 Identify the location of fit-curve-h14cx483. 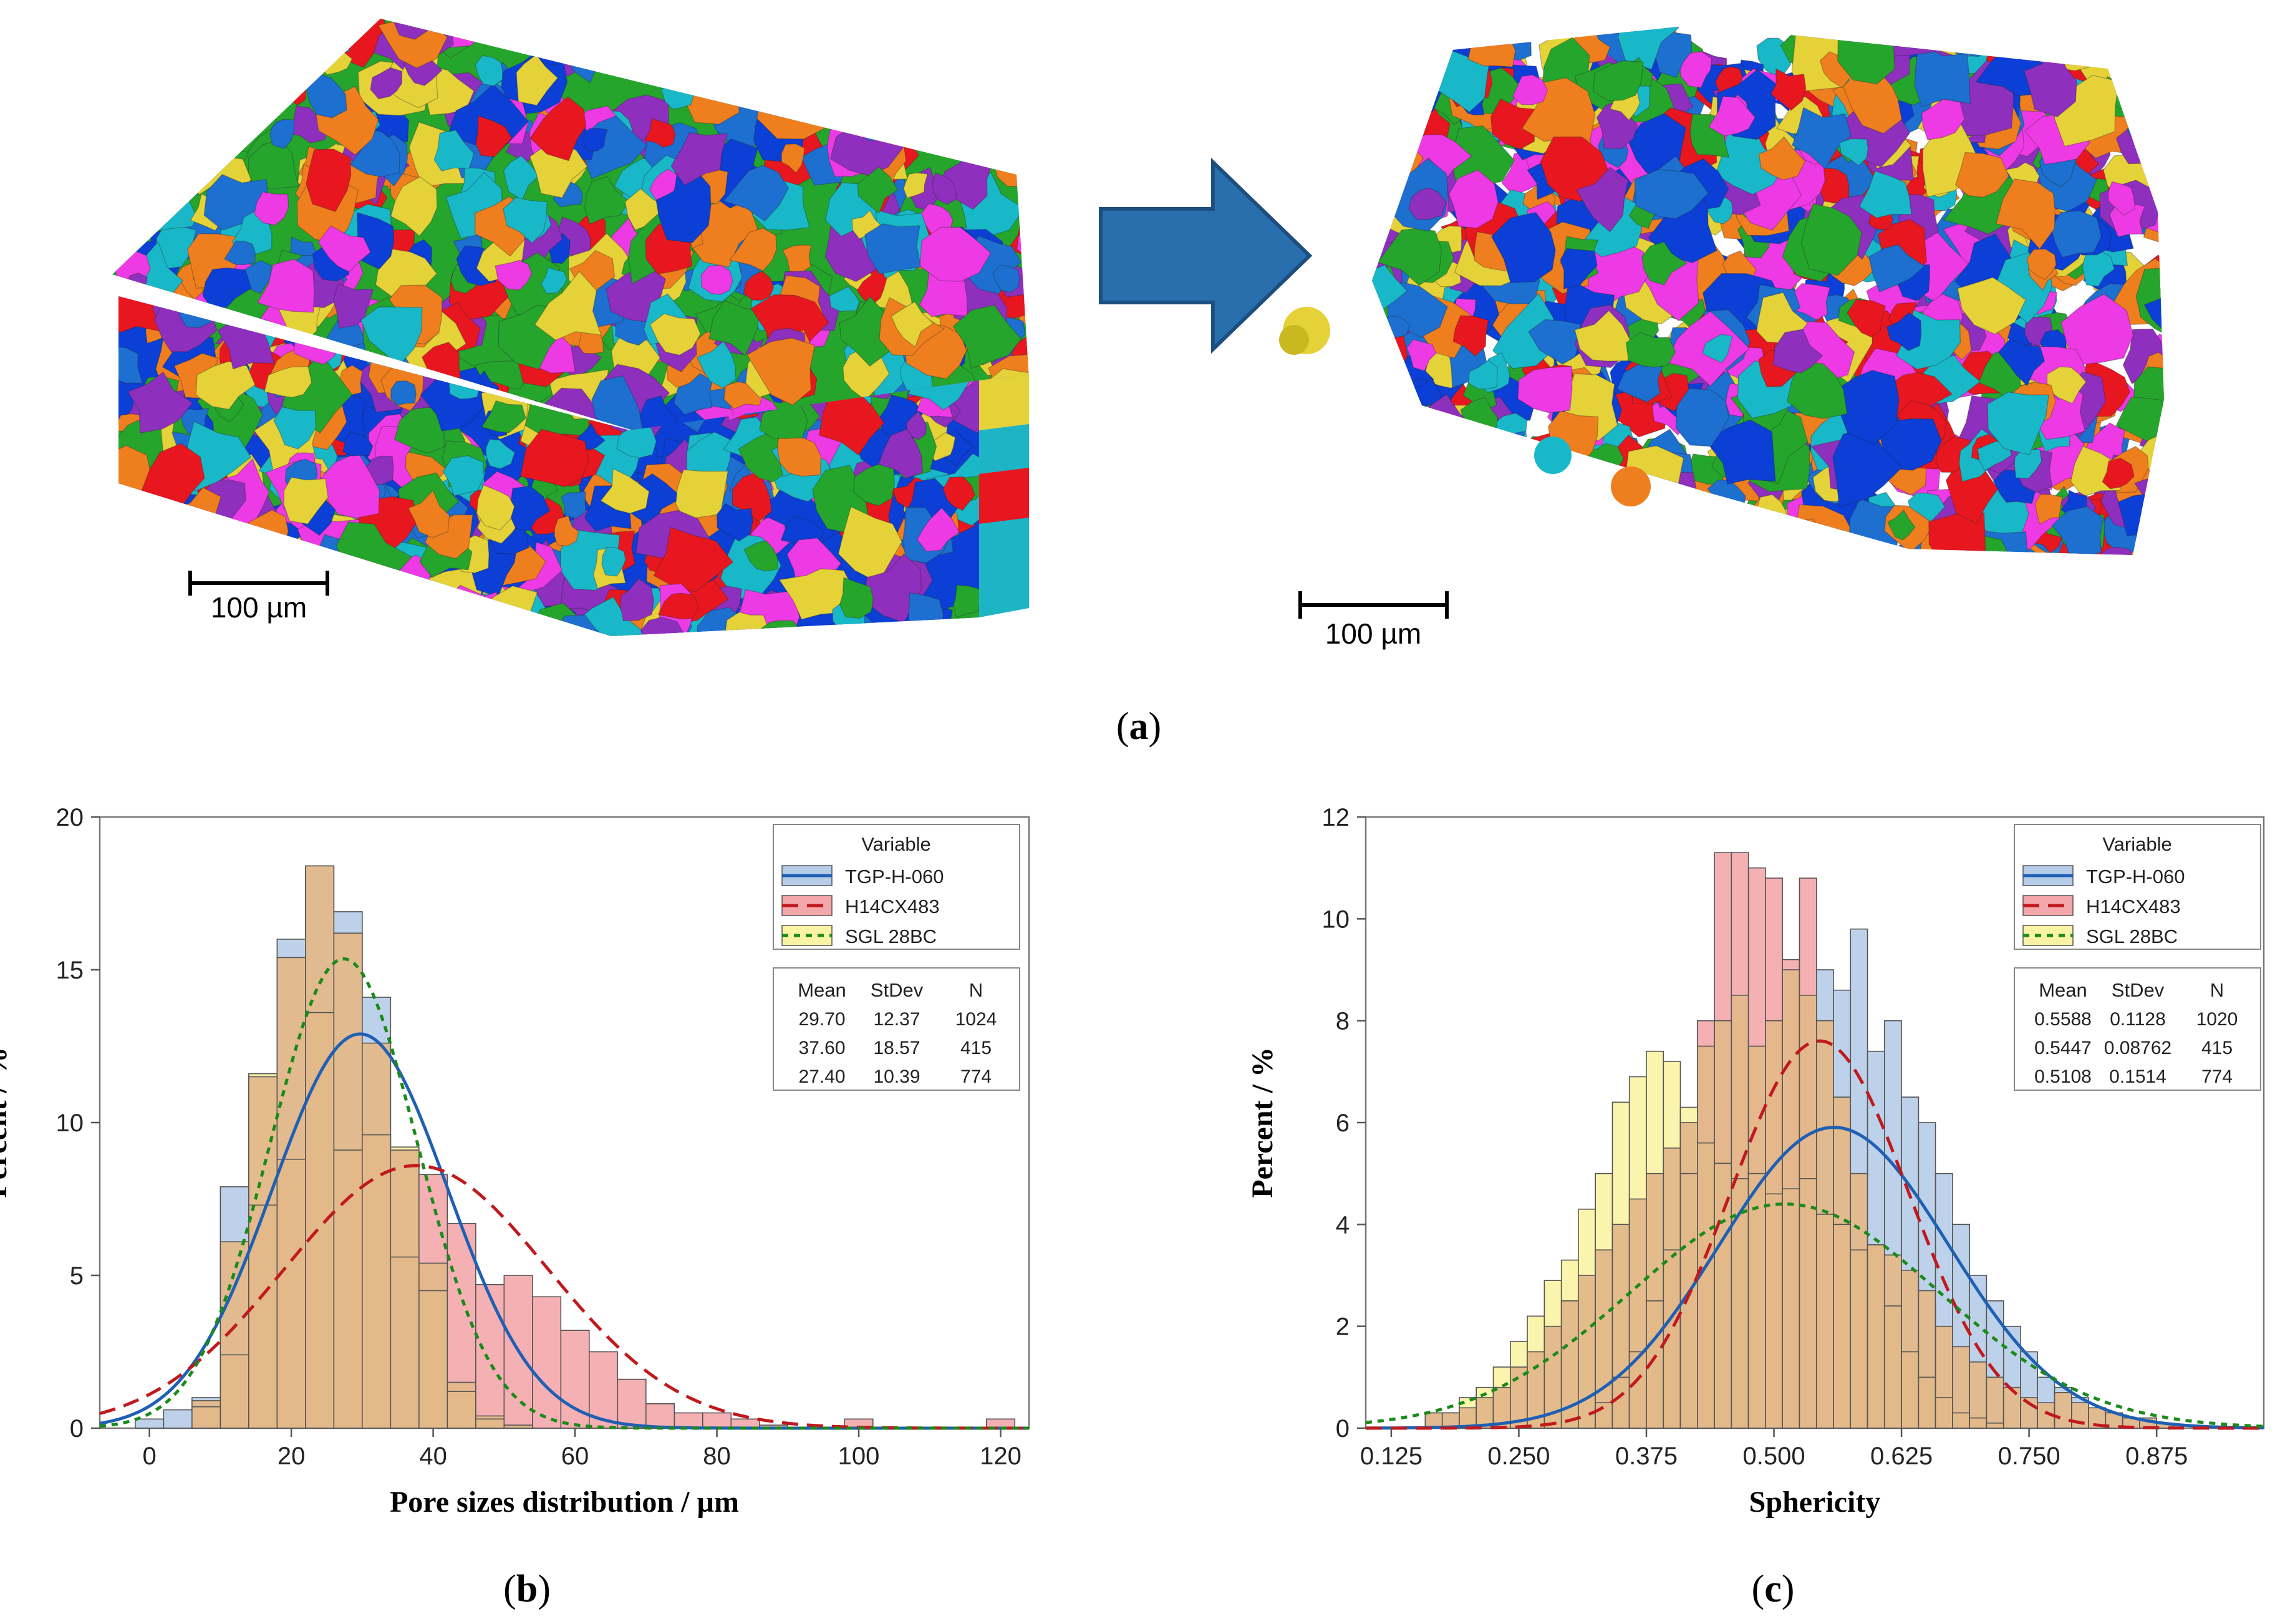
(1815, 1234).